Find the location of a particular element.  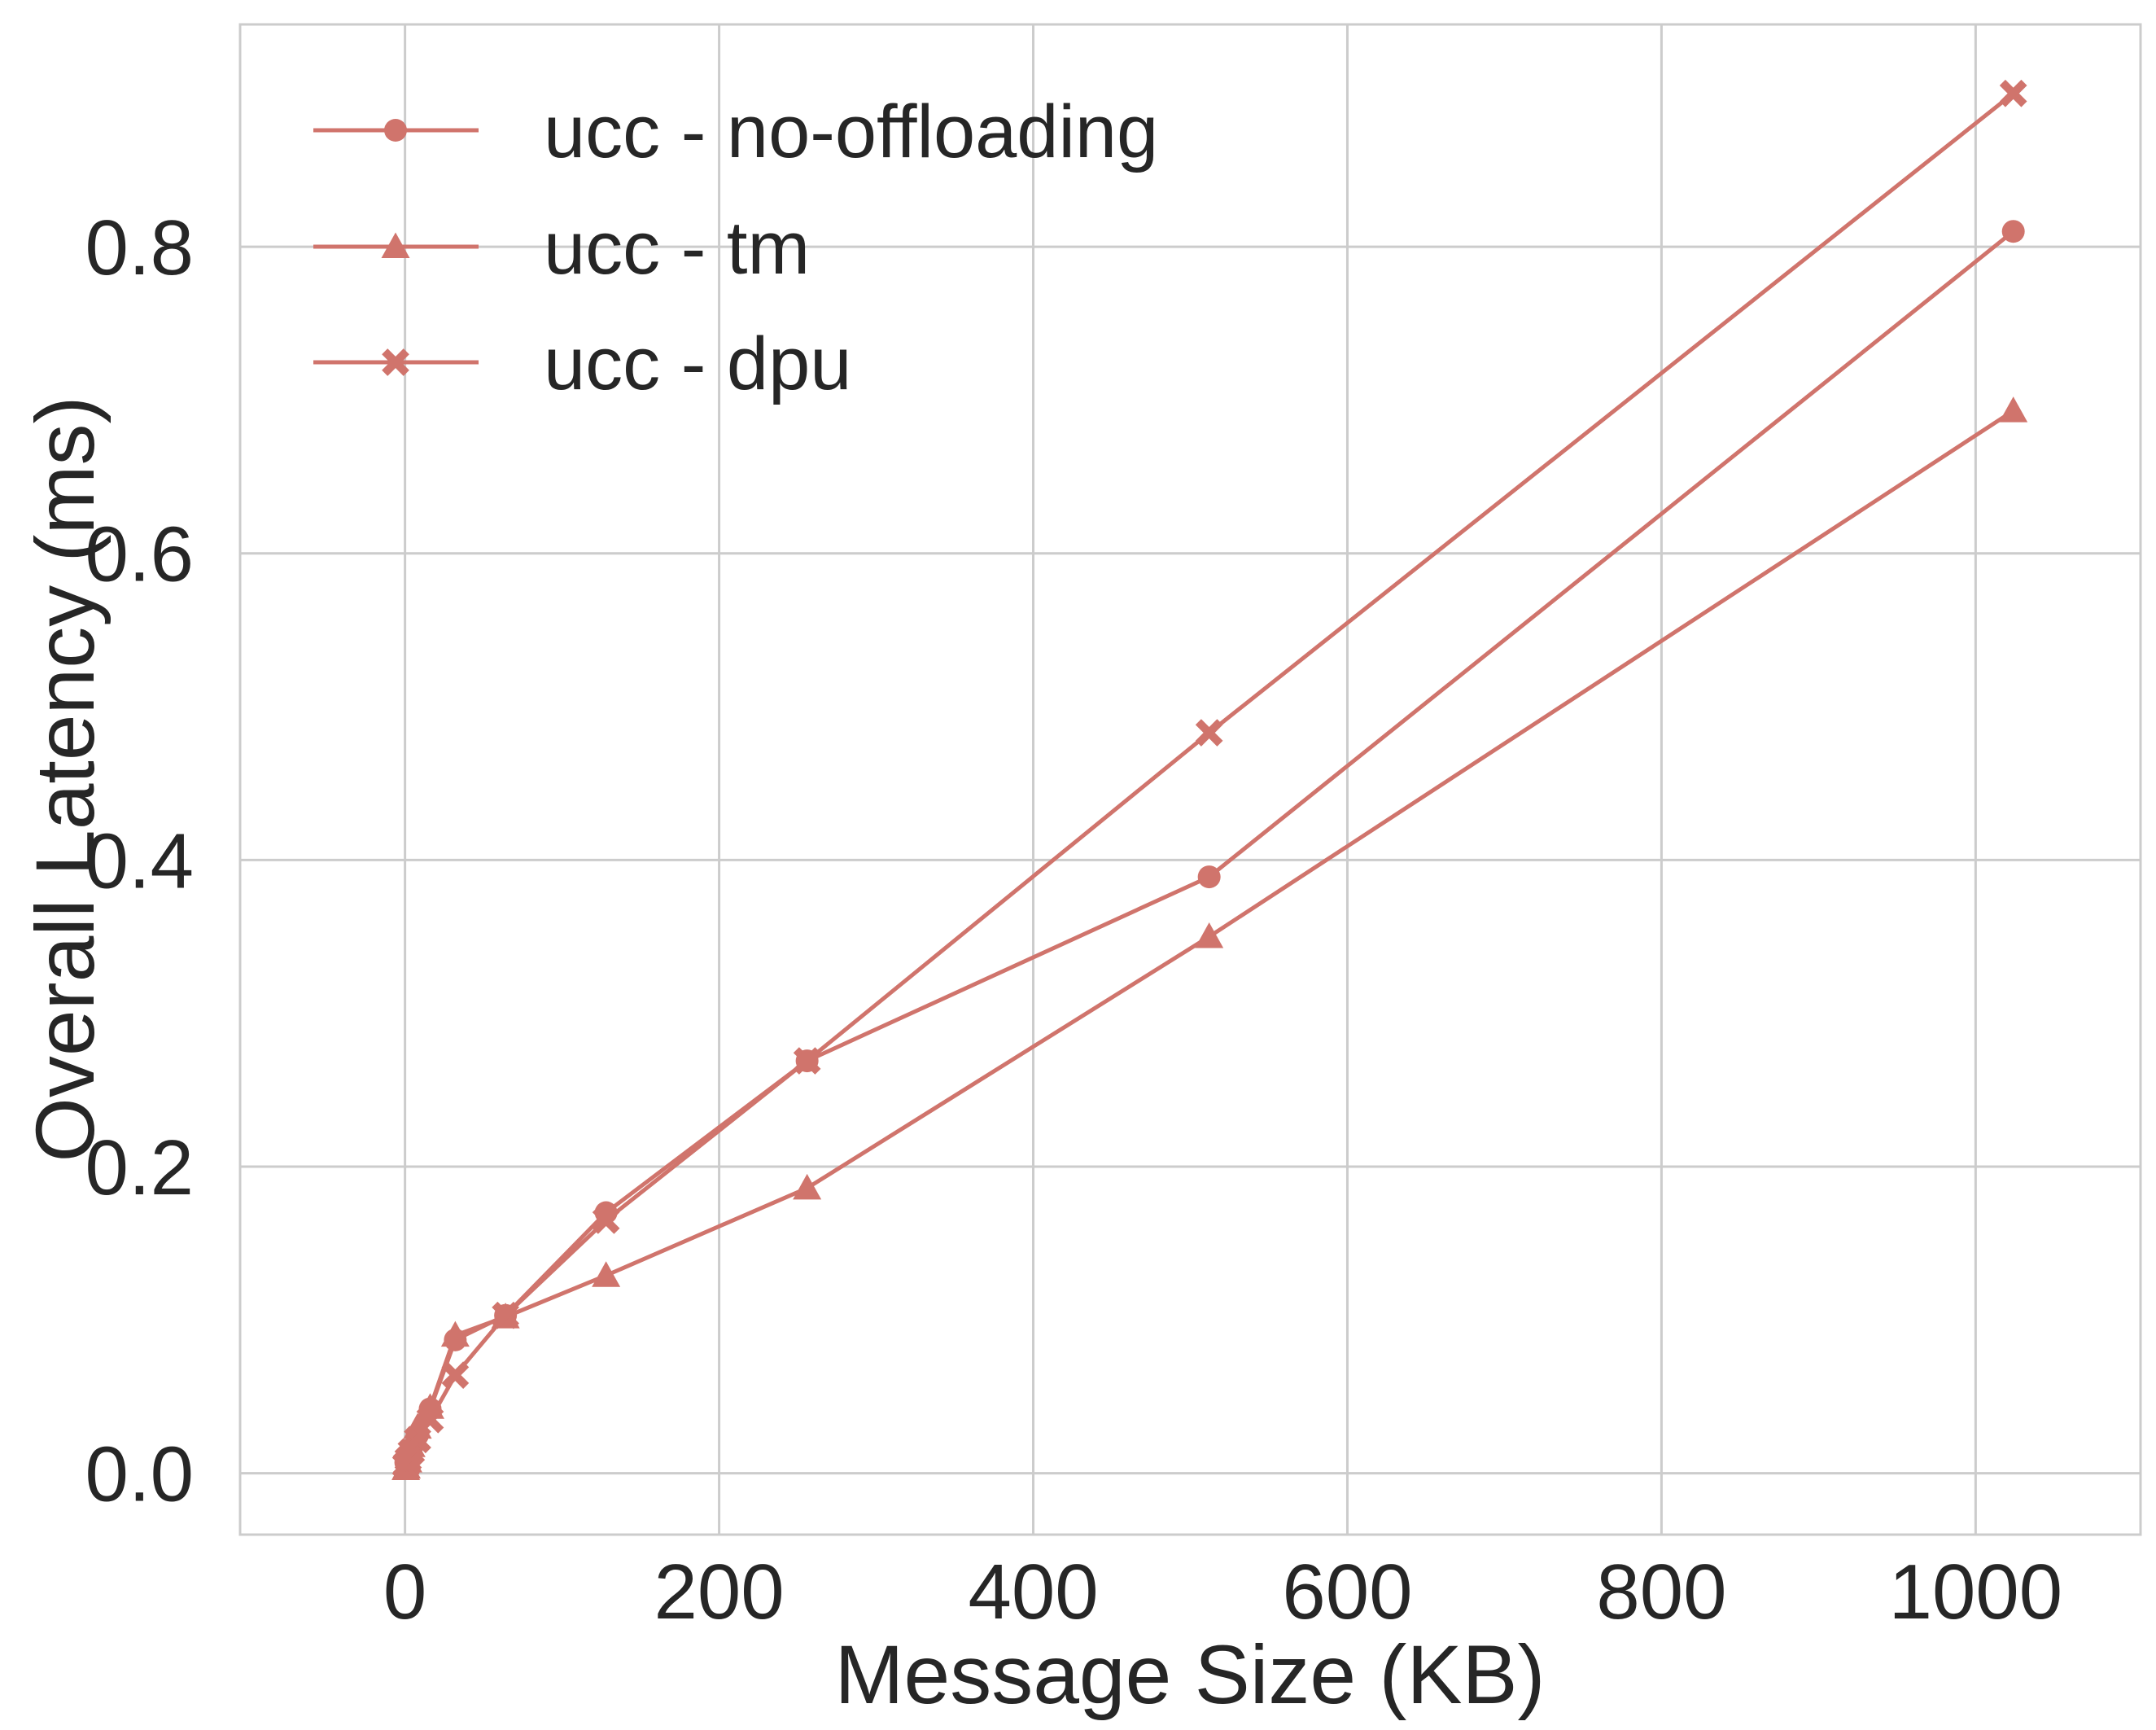

legend: ucc - no-offloading ucc - tm ucc - dpu is located at coordinates (735, 247).